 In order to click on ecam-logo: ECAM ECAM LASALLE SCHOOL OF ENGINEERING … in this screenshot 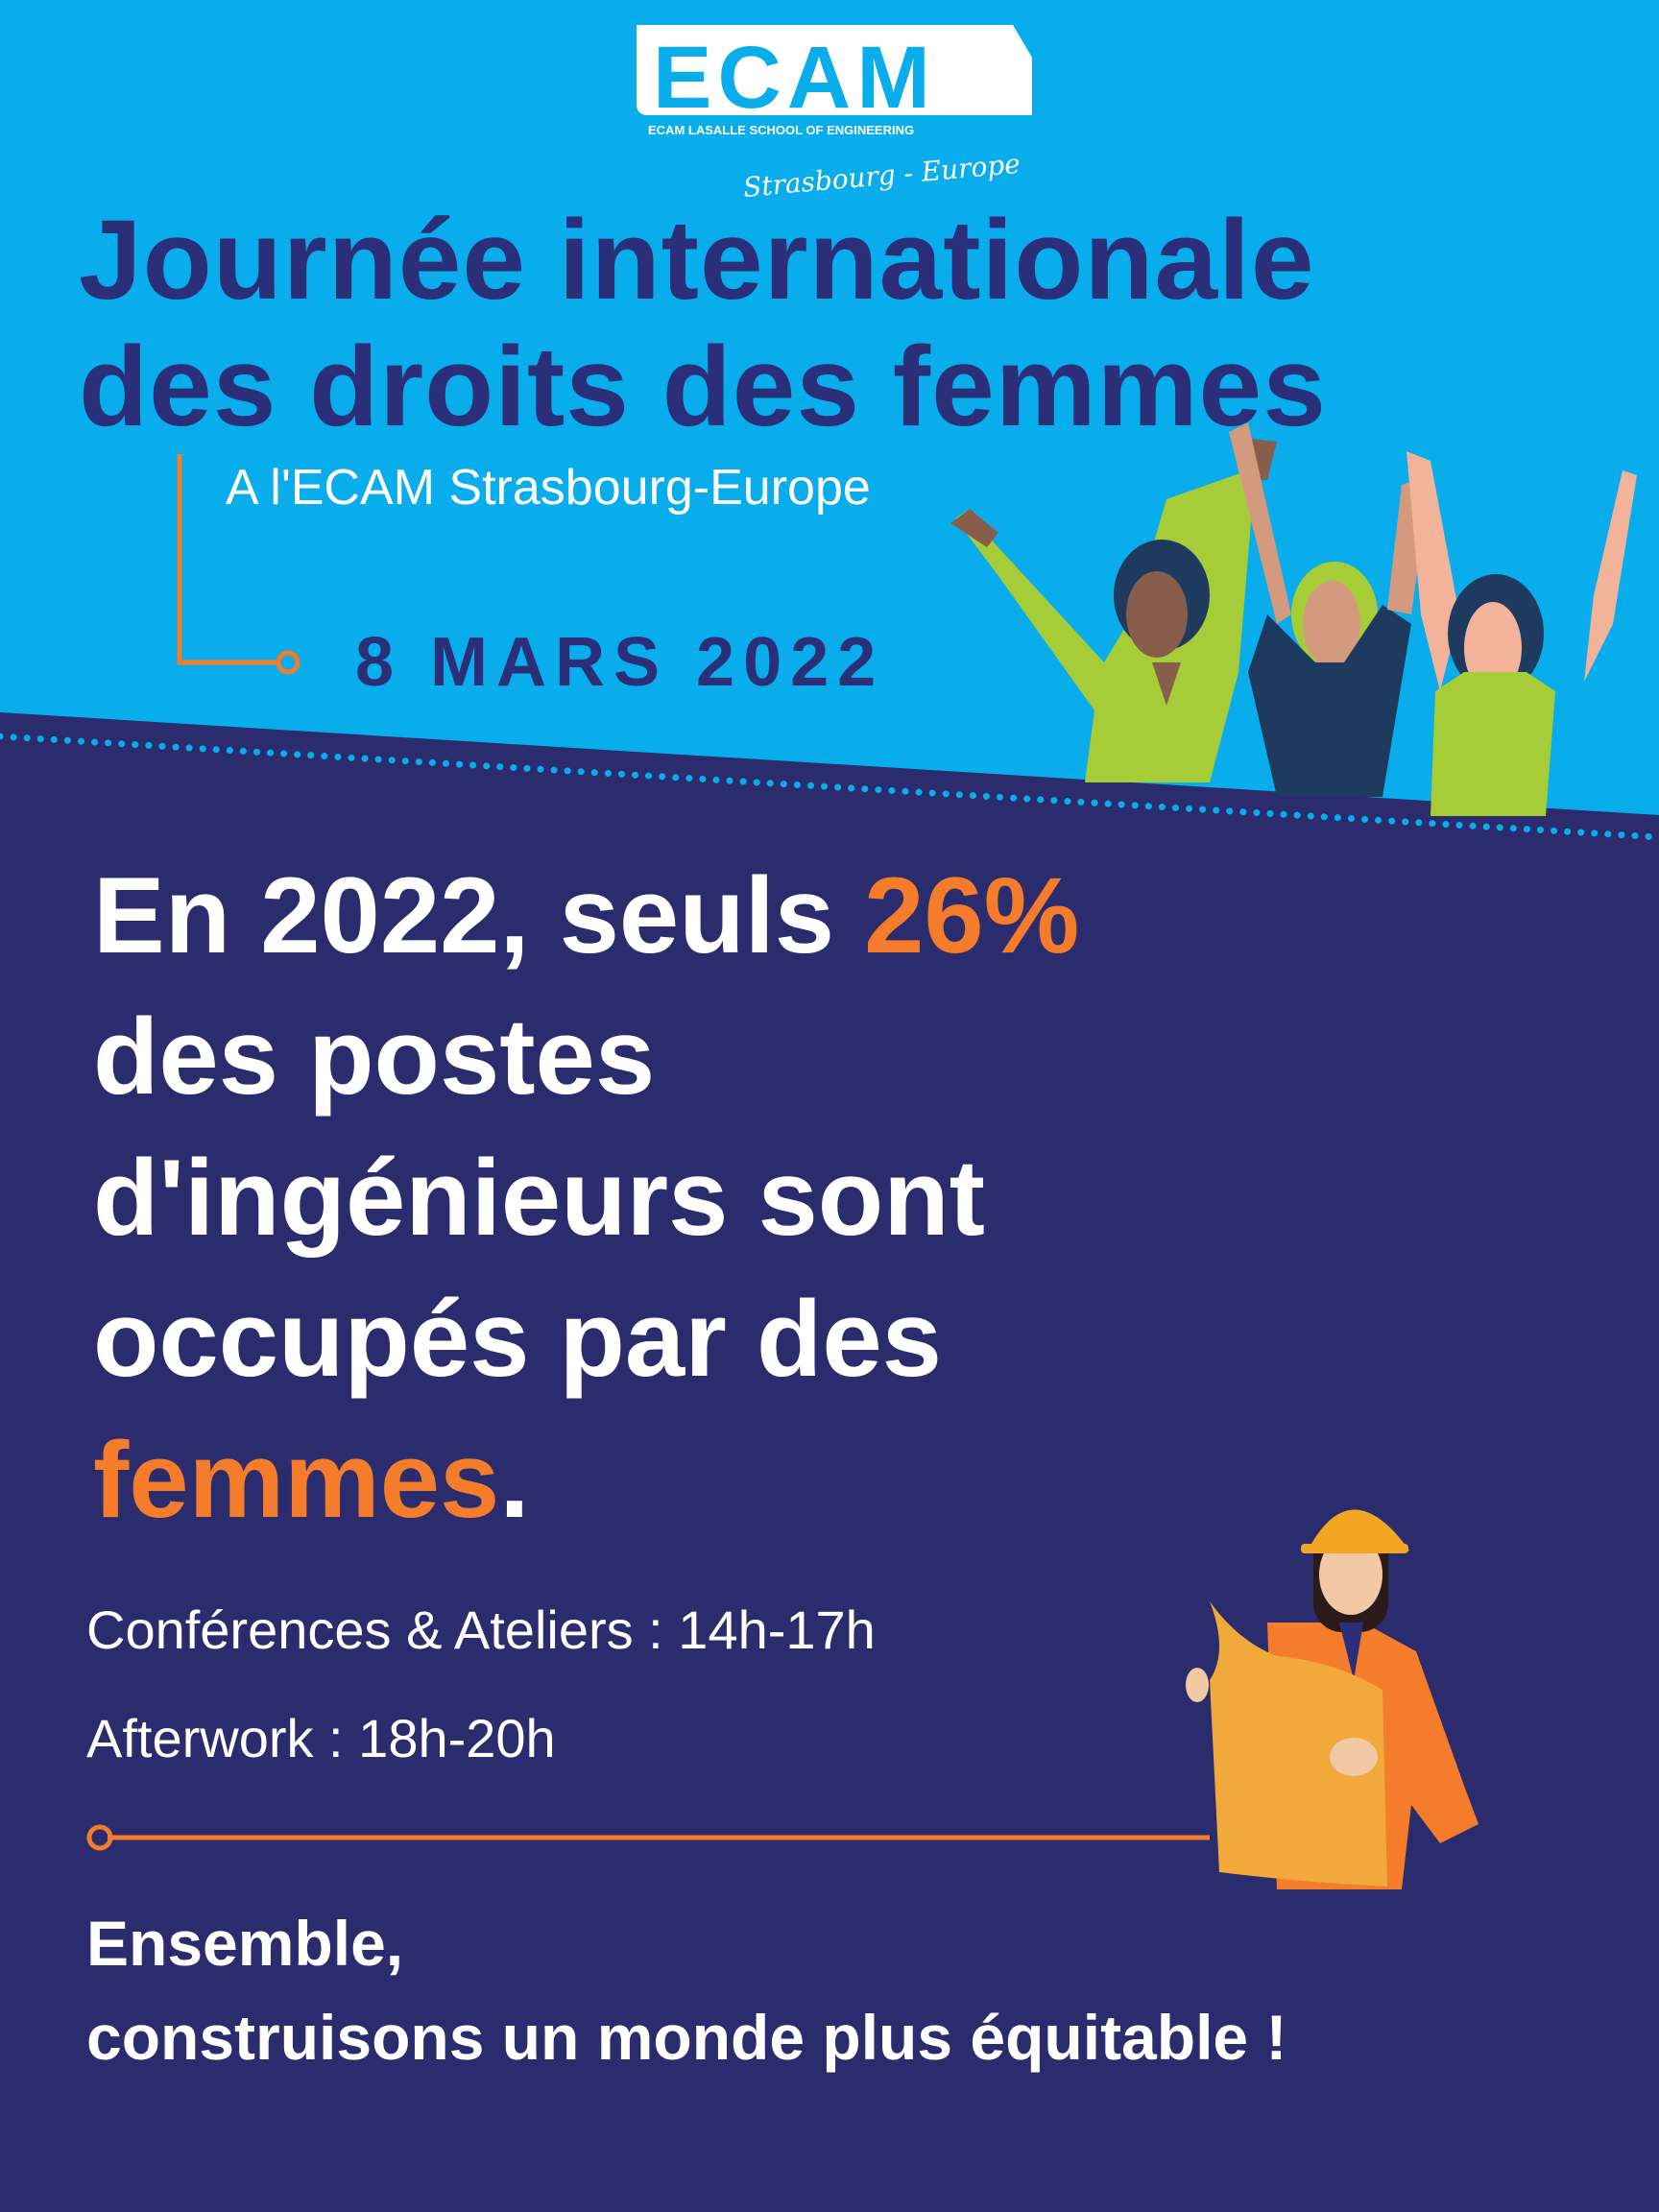, I will do `click(834, 114)`.